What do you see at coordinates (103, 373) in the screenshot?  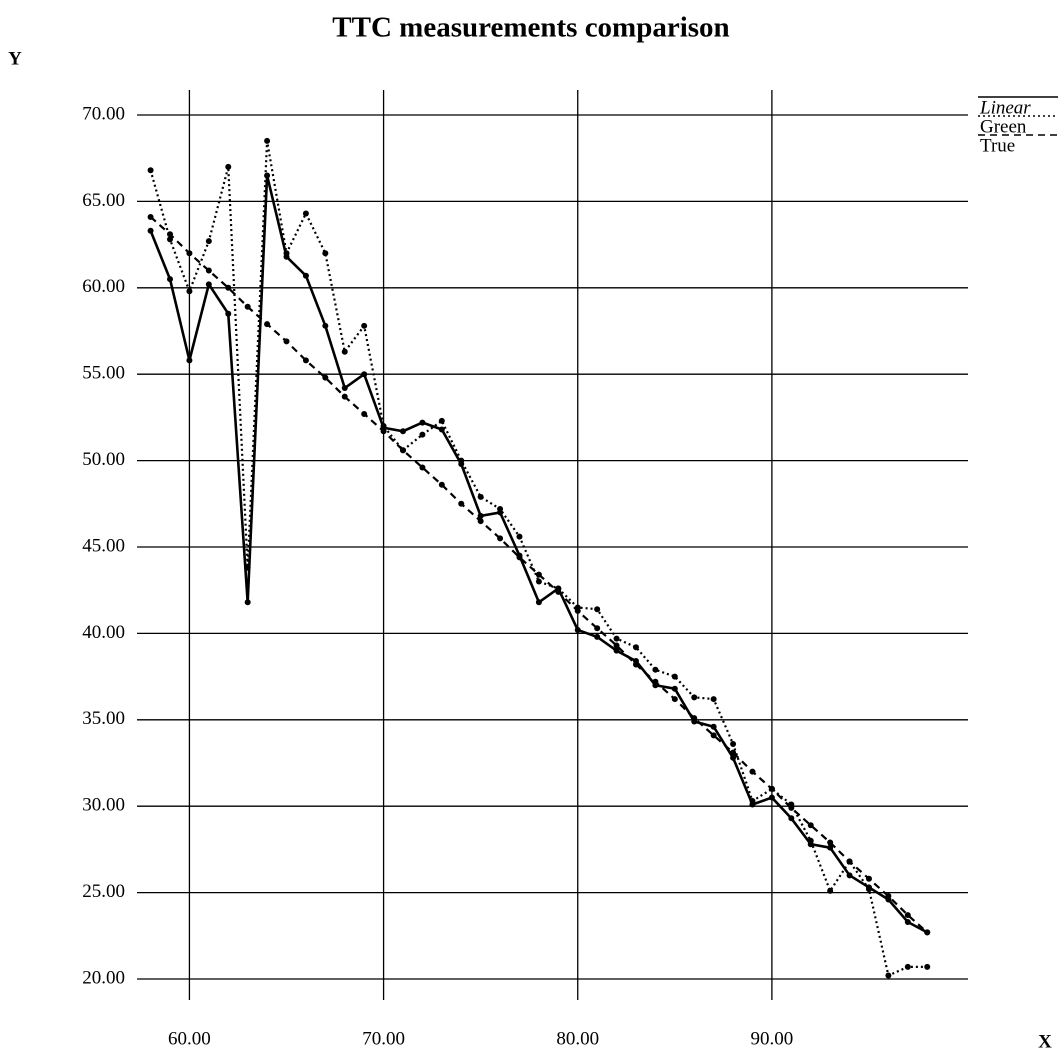 I see `y-tick-label: 55.00` at bounding box center [103, 373].